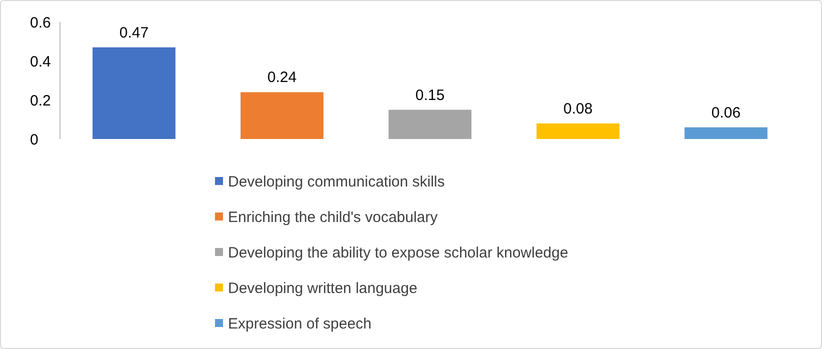 The image size is (822, 349). I want to click on legend-label: Enriching the child's vocabulary, so click(333, 217).